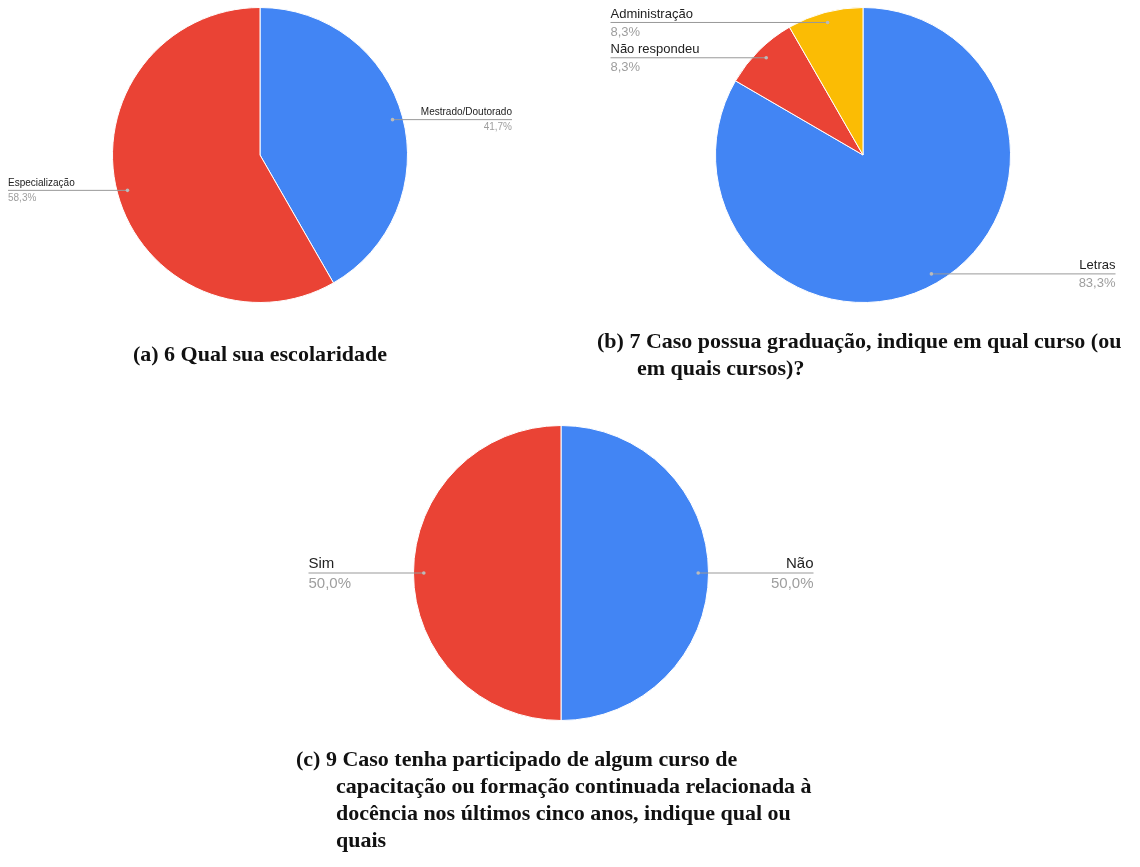 The width and height of the screenshot is (1140, 867). Describe the element at coordinates (321, 562) in the screenshot. I see `slice-label: Sim` at that location.